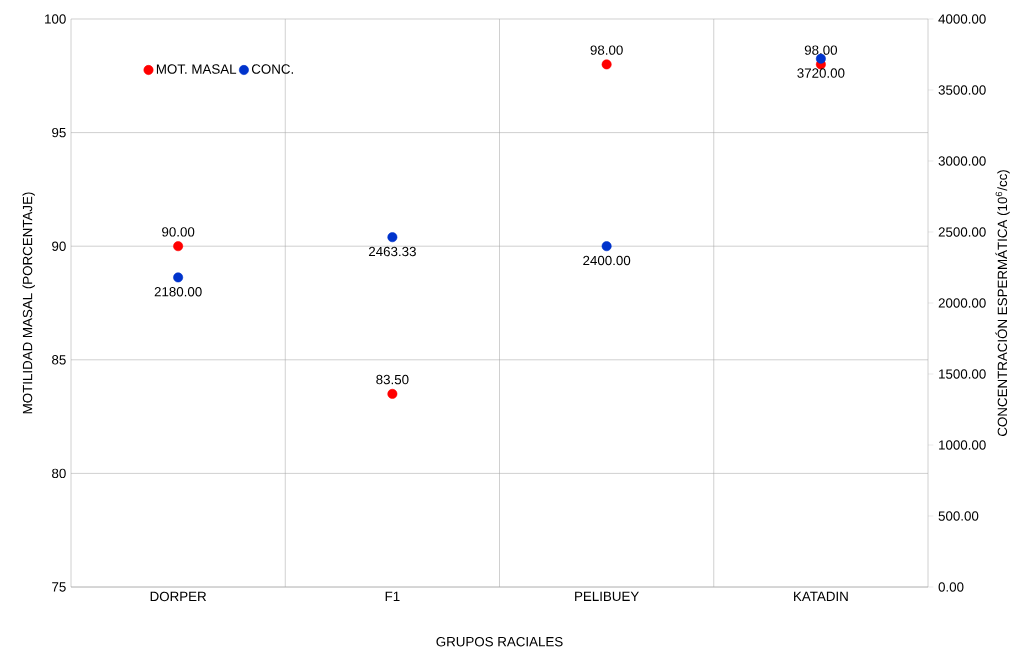 This screenshot has height=671, width=1034. What do you see at coordinates (178, 232) in the screenshot?
I see `data-label: 90.00` at bounding box center [178, 232].